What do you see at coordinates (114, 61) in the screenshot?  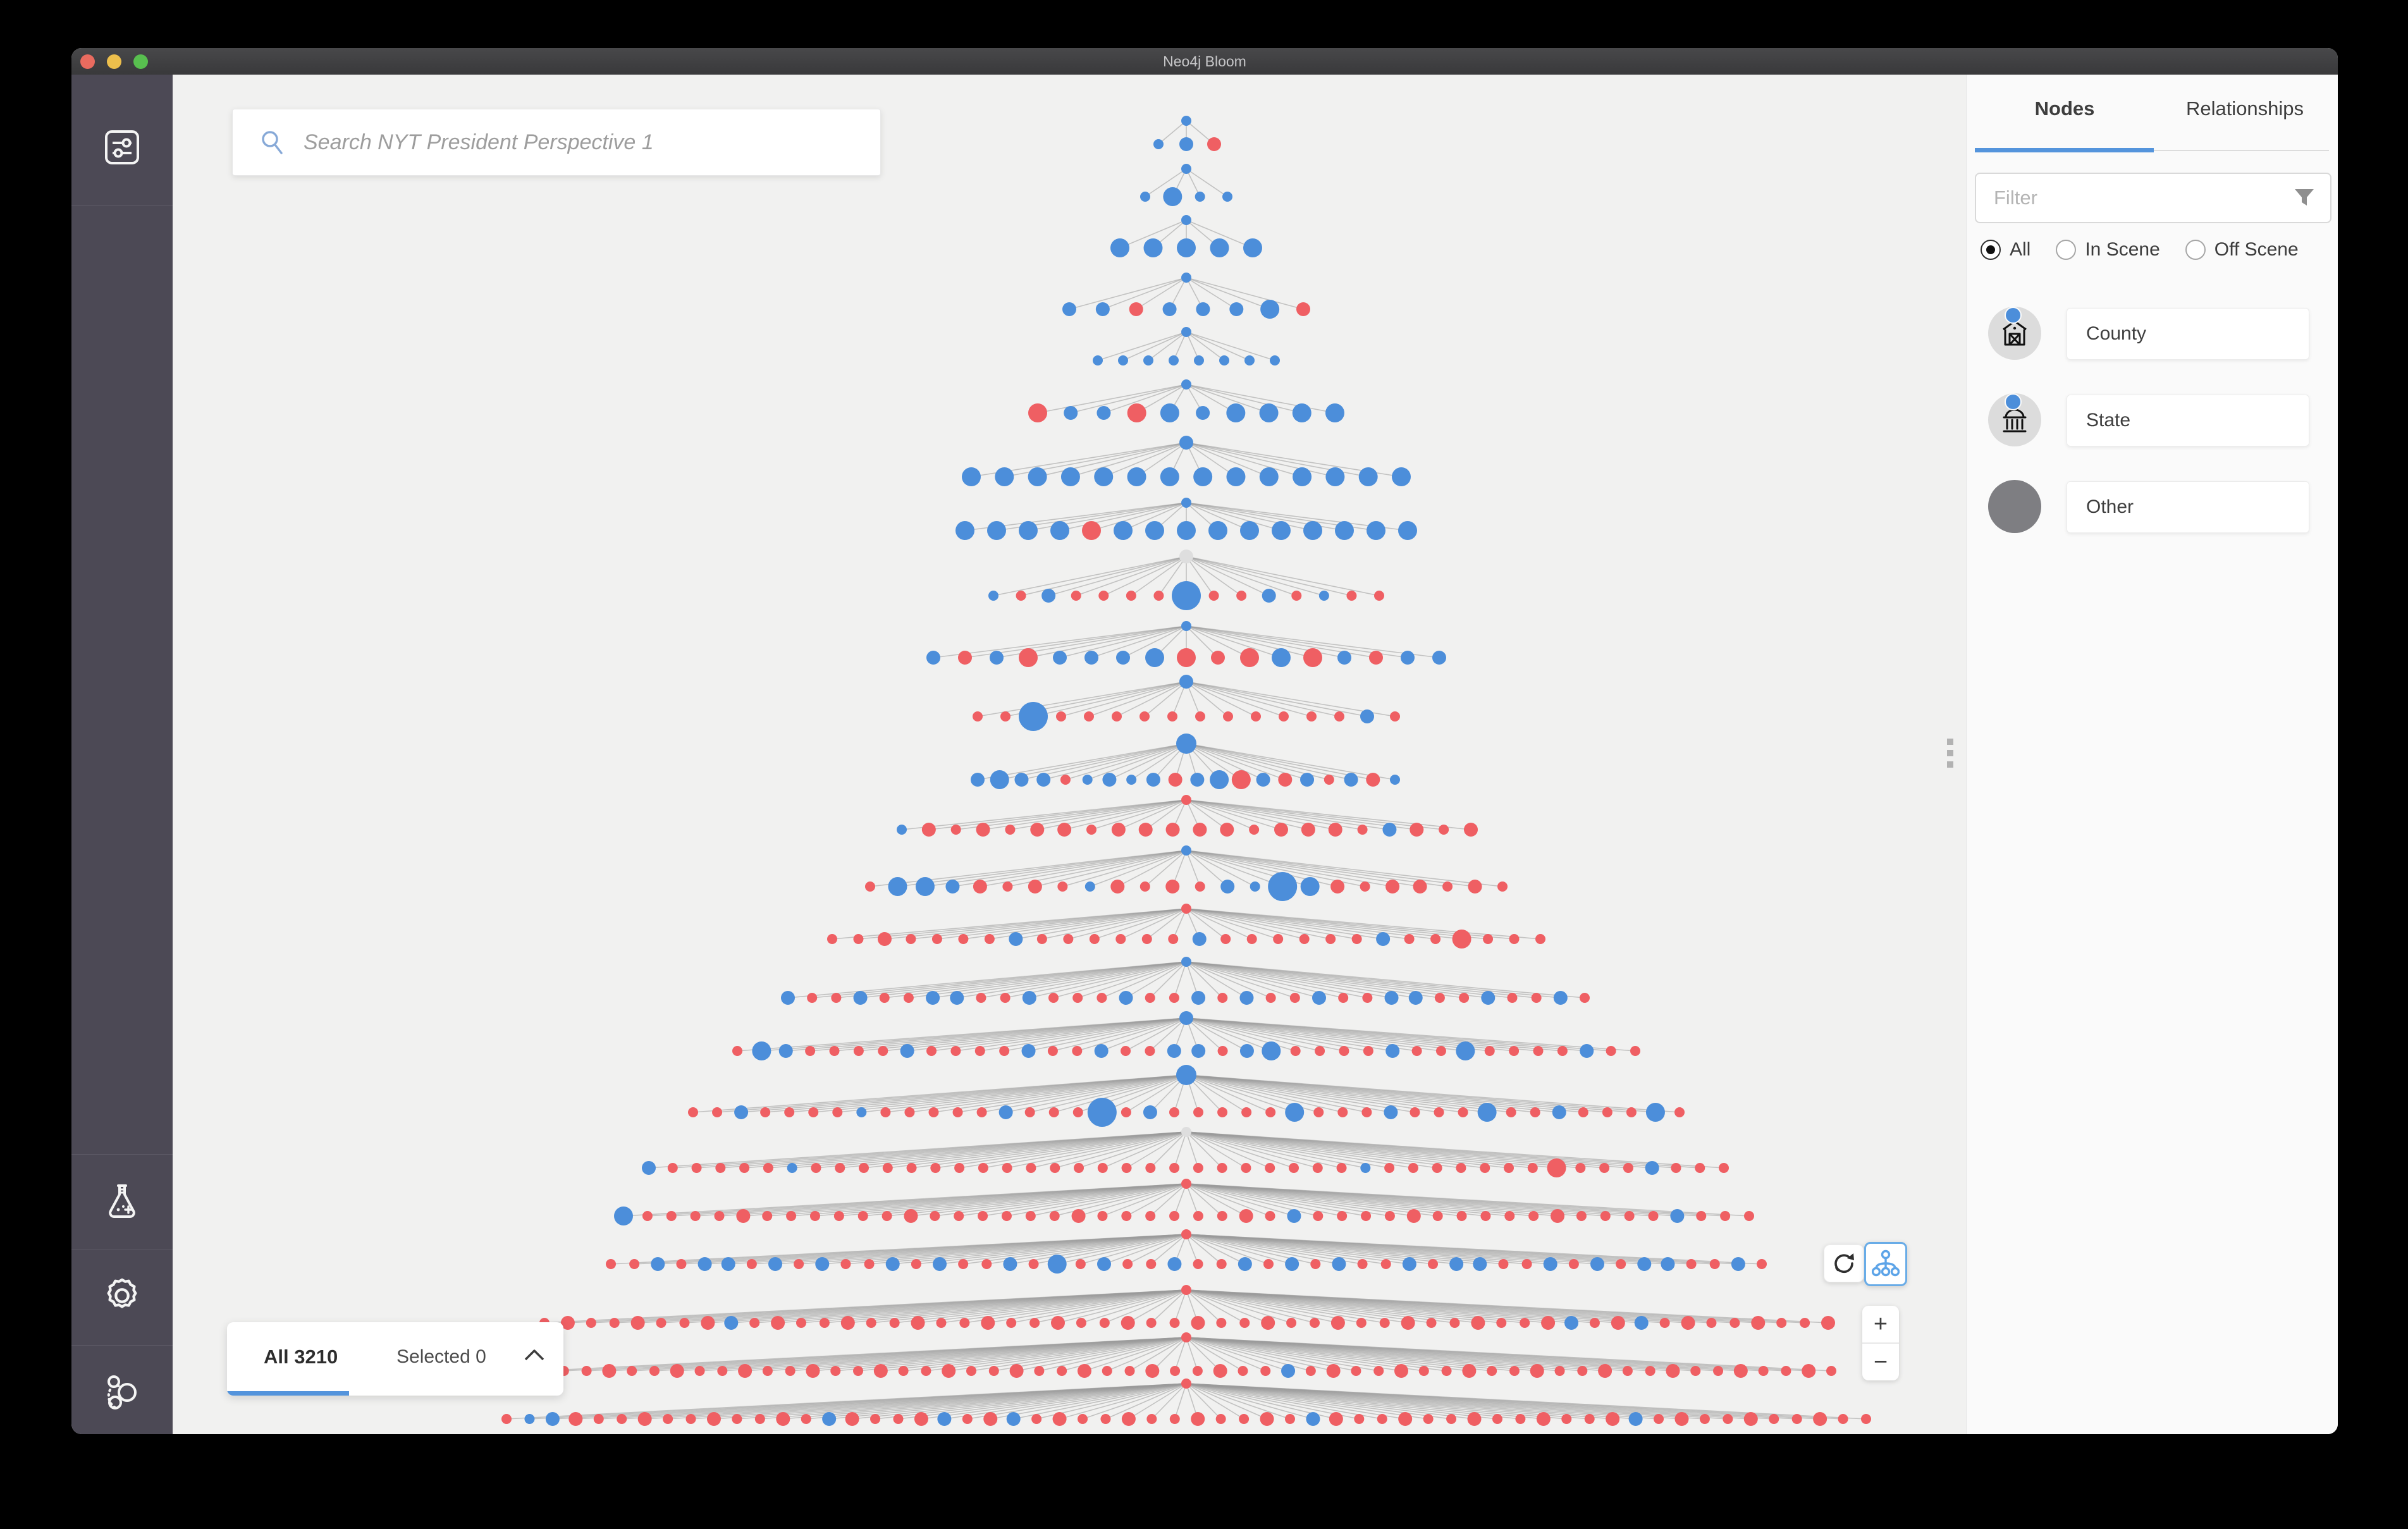 I see `minimize-window-button` at bounding box center [114, 61].